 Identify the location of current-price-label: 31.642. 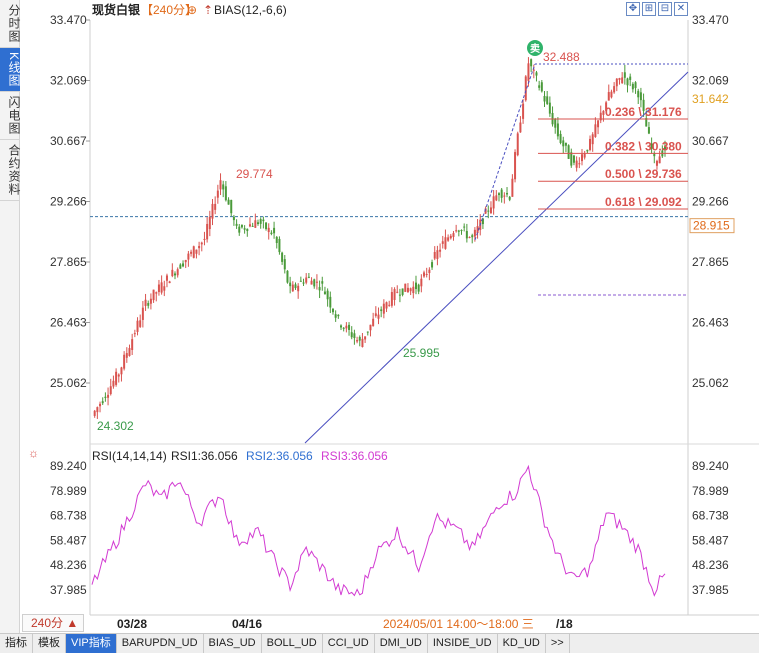
(710, 99).